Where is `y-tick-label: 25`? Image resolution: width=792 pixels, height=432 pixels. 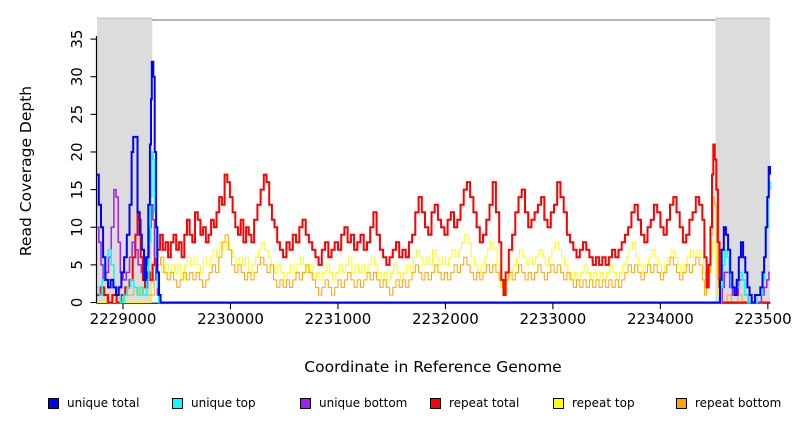
y-tick-label: 25 is located at coordinates (77, 114).